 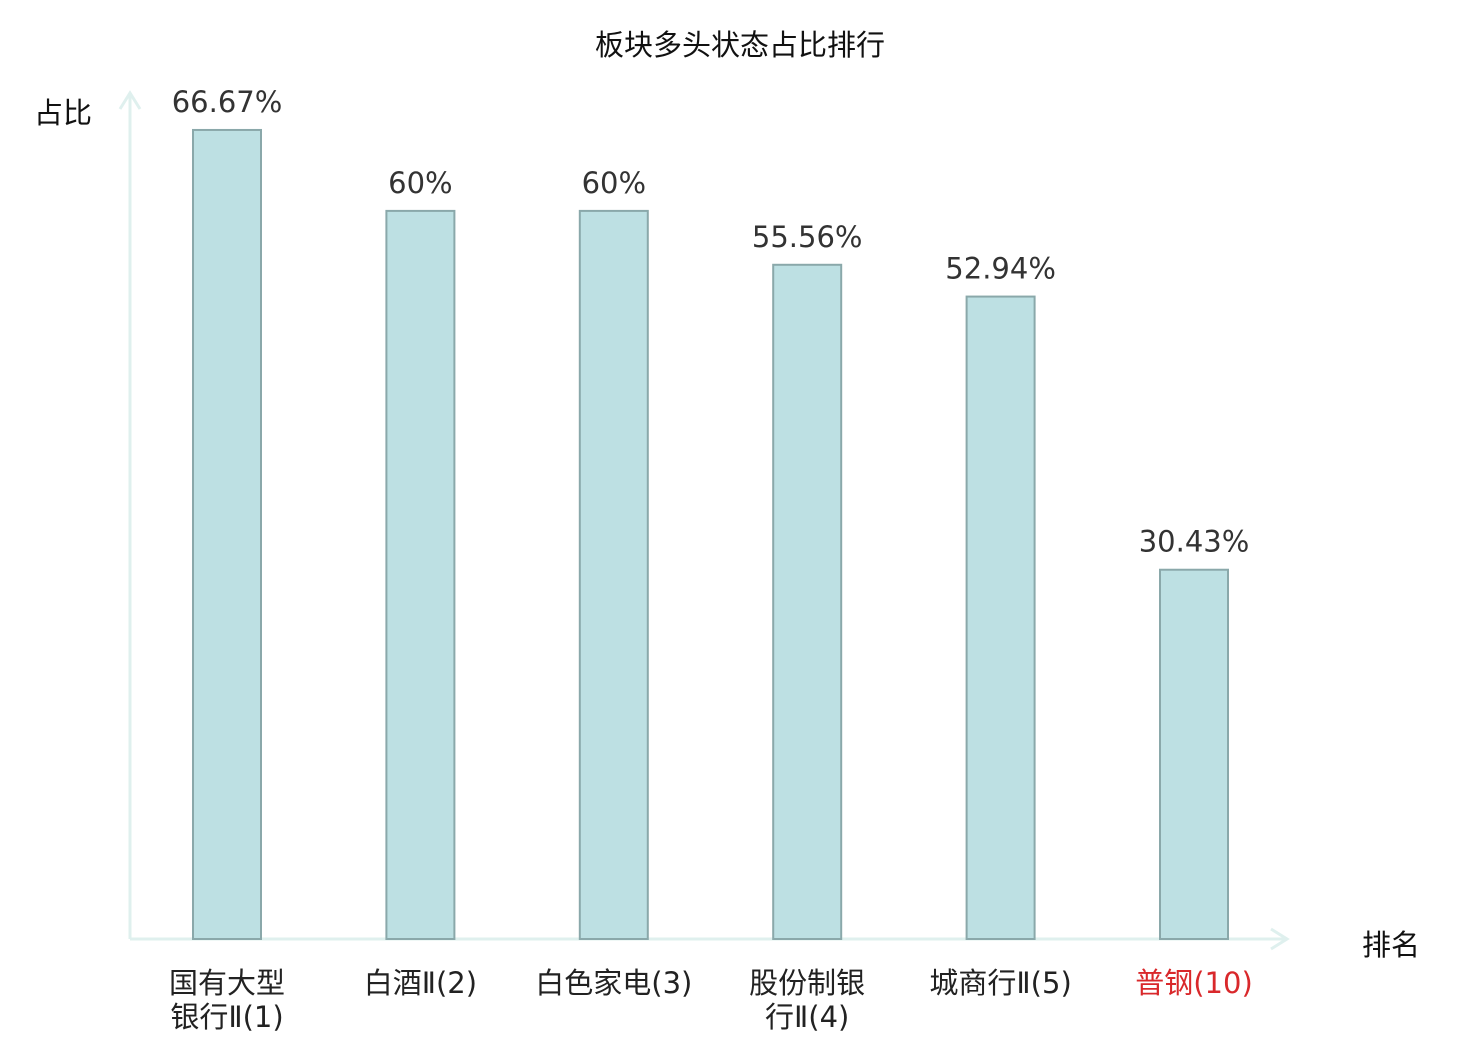 I want to click on chart-title: 板块多头状态占比排行, so click(x=739, y=45).